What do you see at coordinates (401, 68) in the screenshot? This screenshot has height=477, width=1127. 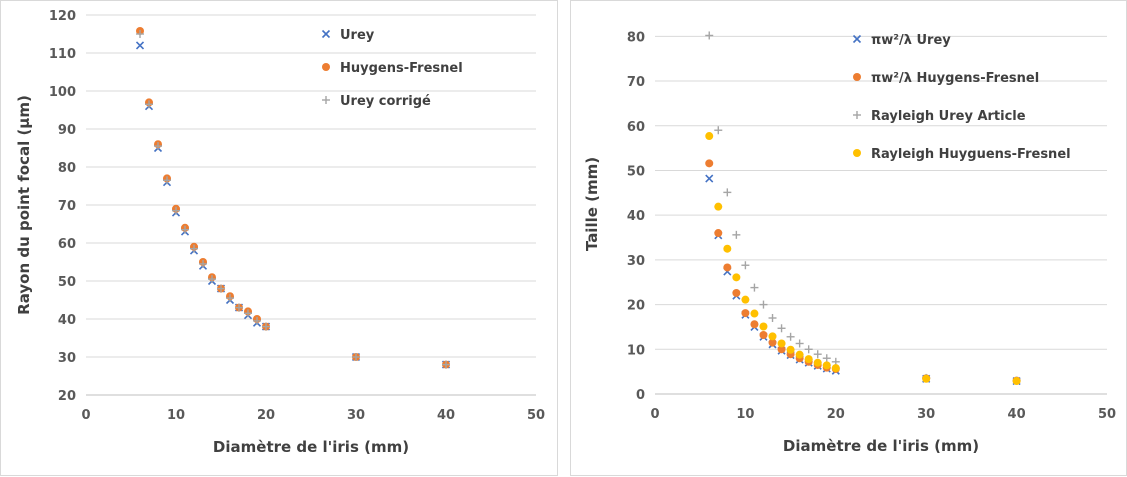 I see `legend-label: Huygens-Fresnel` at bounding box center [401, 68].